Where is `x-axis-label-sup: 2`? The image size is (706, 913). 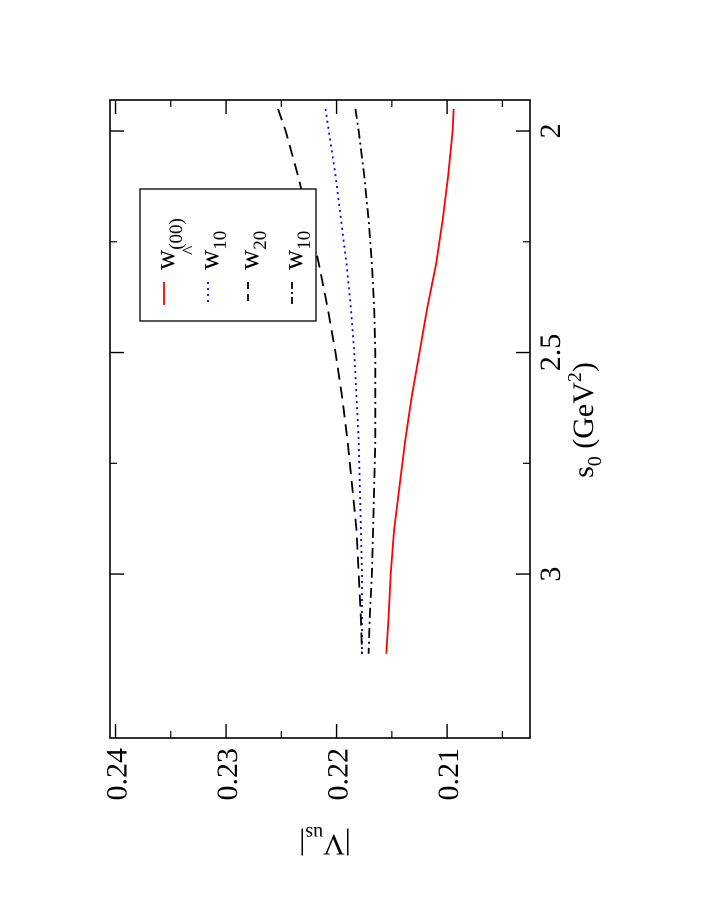
x-axis-label-sup: 2 is located at coordinates (575, 377).